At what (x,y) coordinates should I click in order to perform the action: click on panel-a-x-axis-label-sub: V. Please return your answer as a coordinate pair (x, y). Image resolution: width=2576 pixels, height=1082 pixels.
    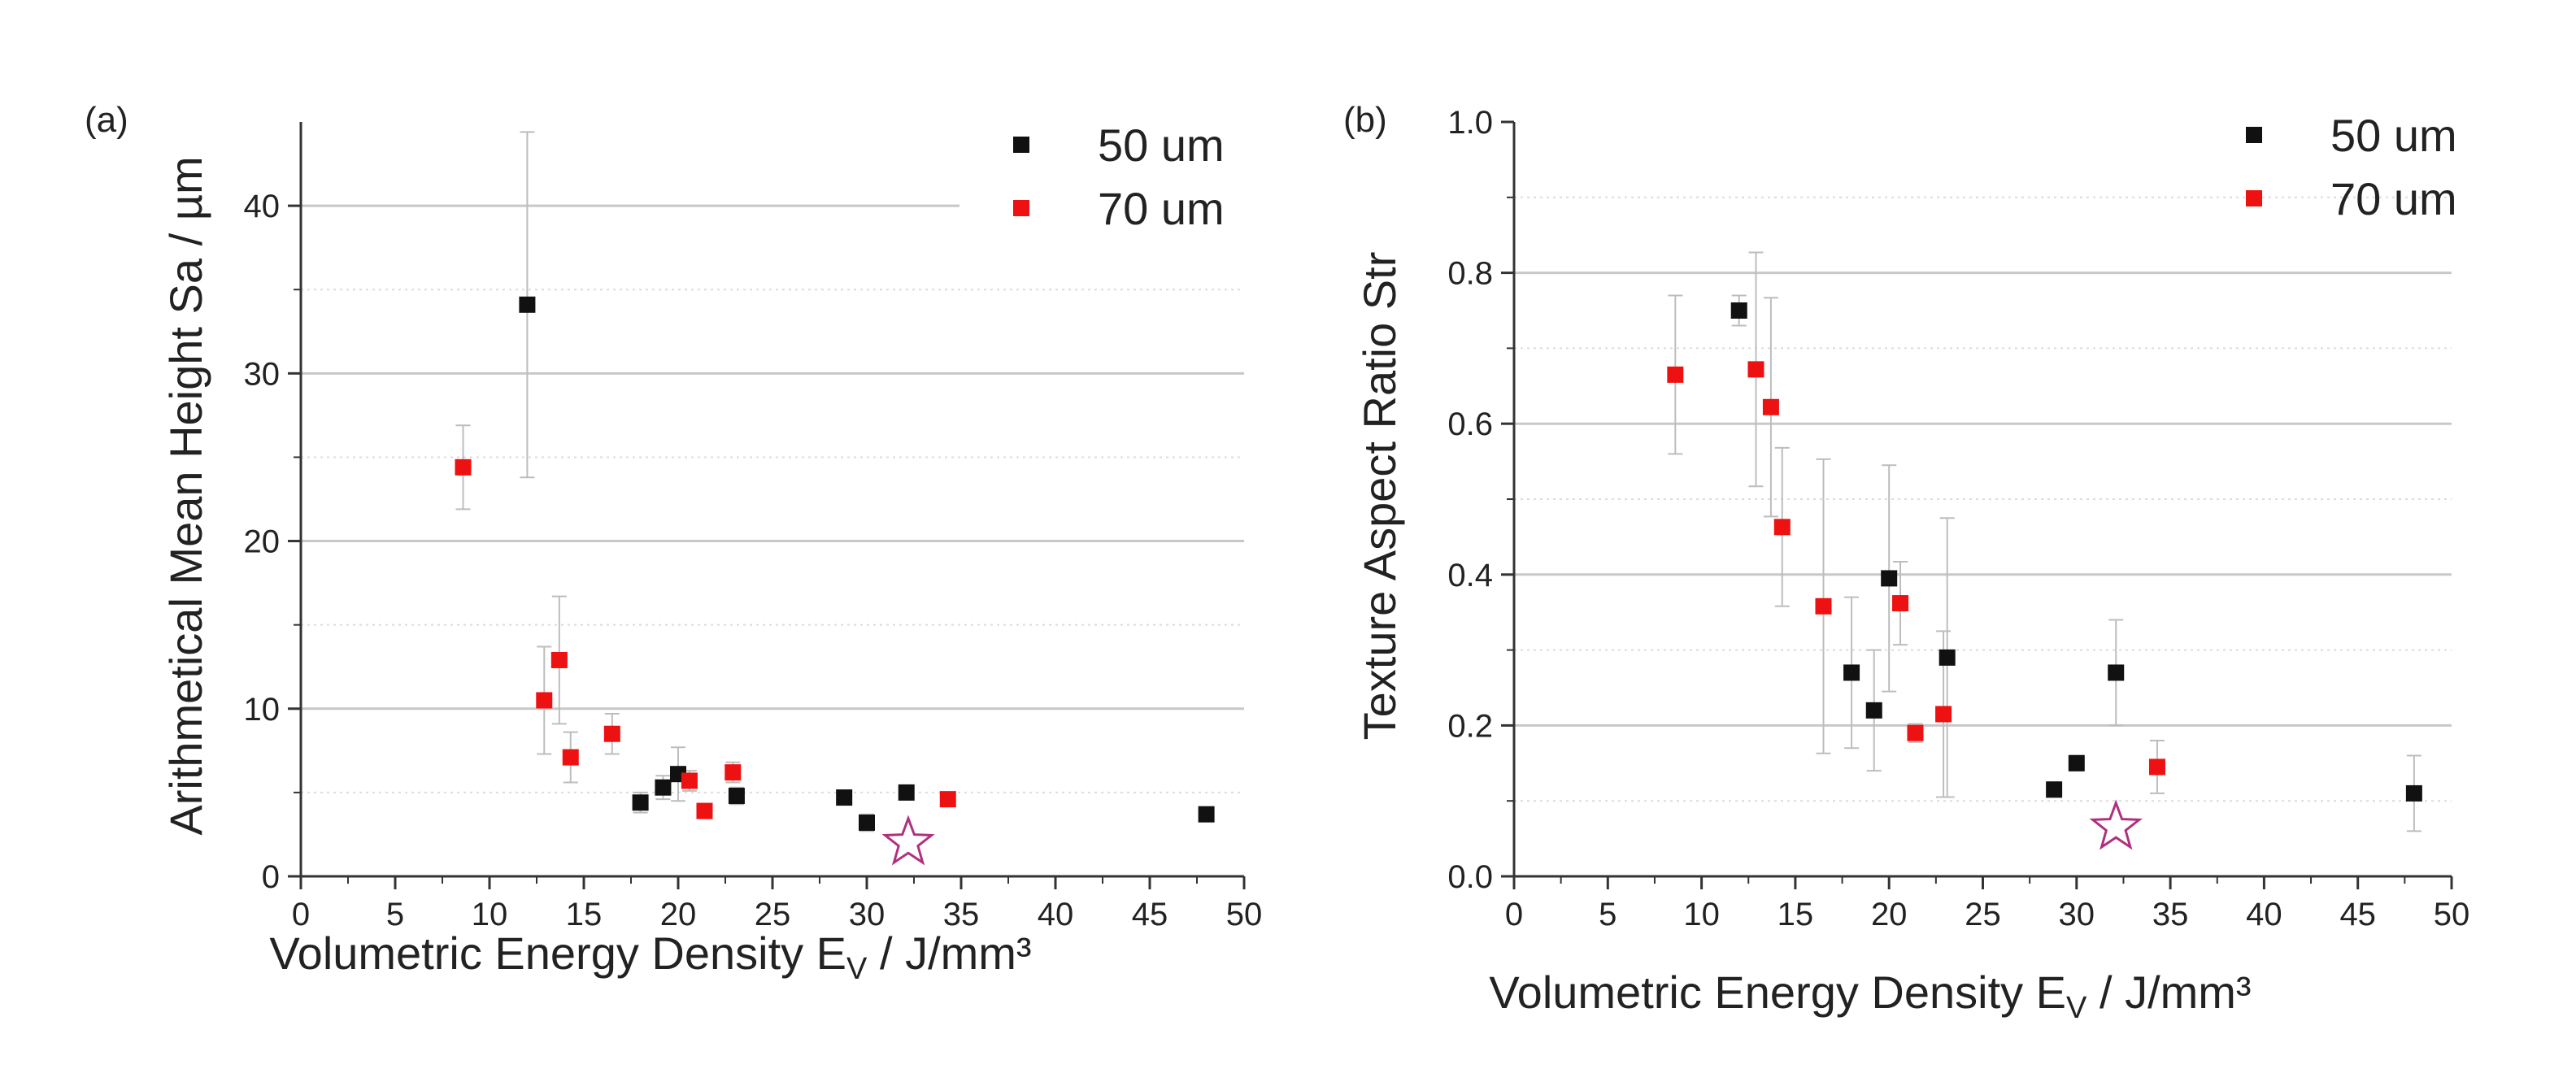
    Looking at the image, I should click on (857, 969).